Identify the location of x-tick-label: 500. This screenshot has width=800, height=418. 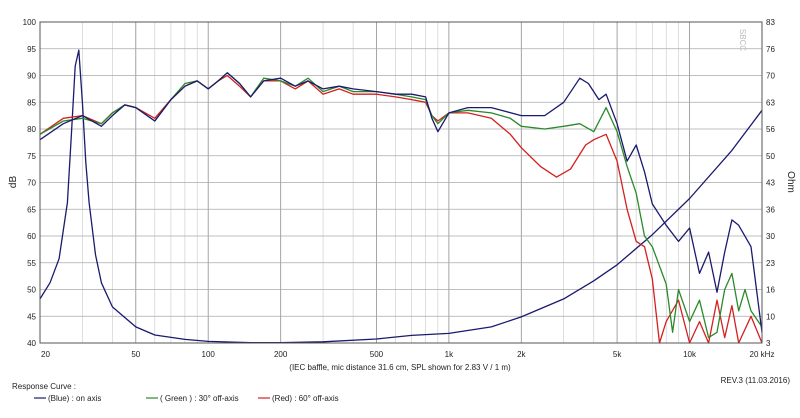
(377, 354).